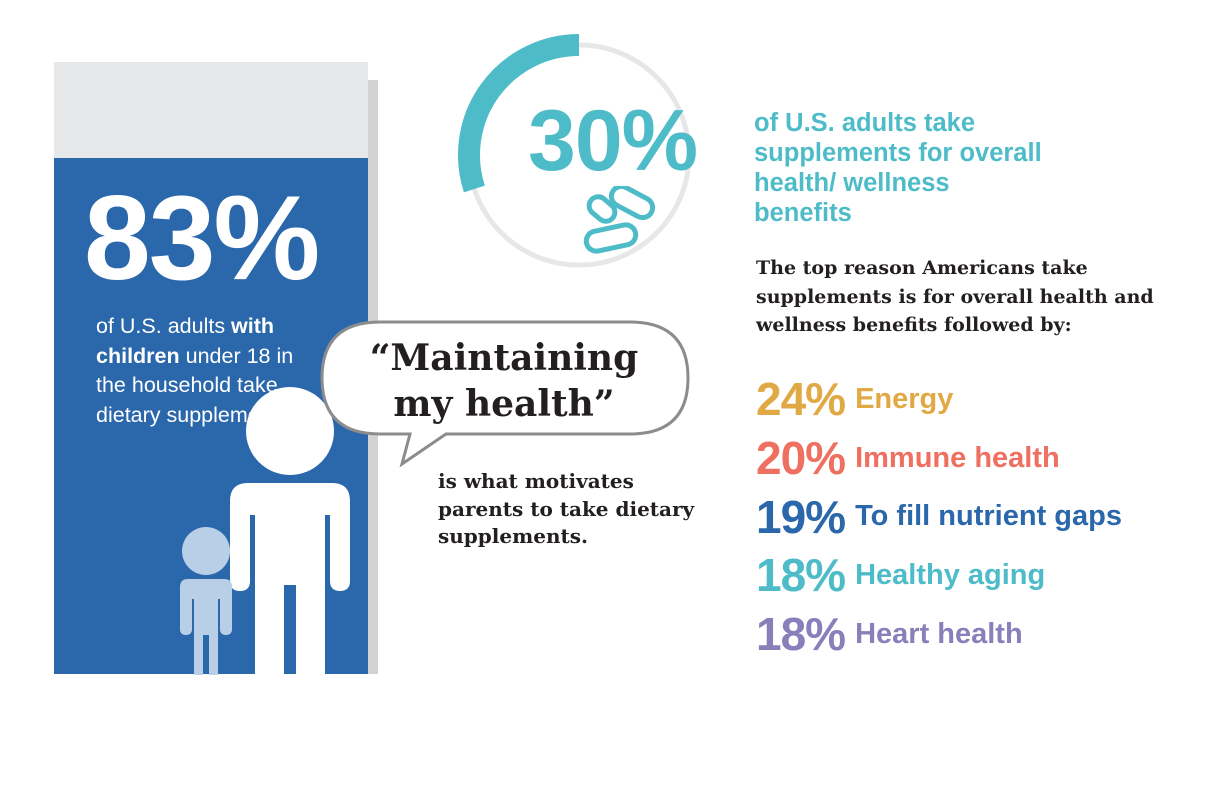 The image size is (1224, 792). I want to click on big-stat-83: 83%, so click(202, 238).